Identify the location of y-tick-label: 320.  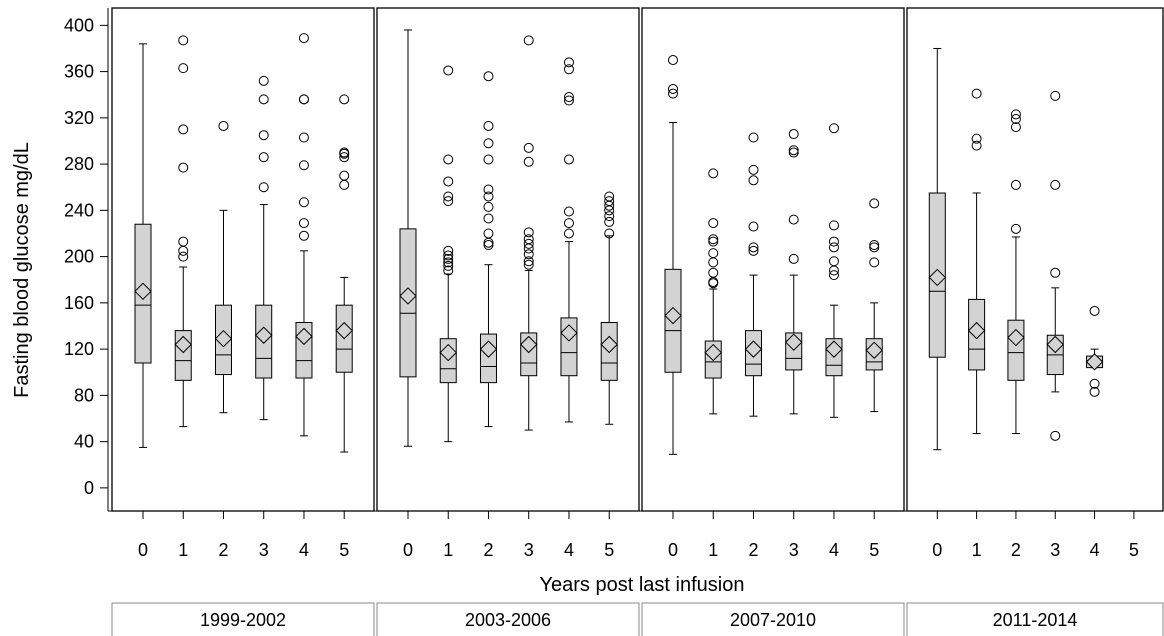
(79, 118).